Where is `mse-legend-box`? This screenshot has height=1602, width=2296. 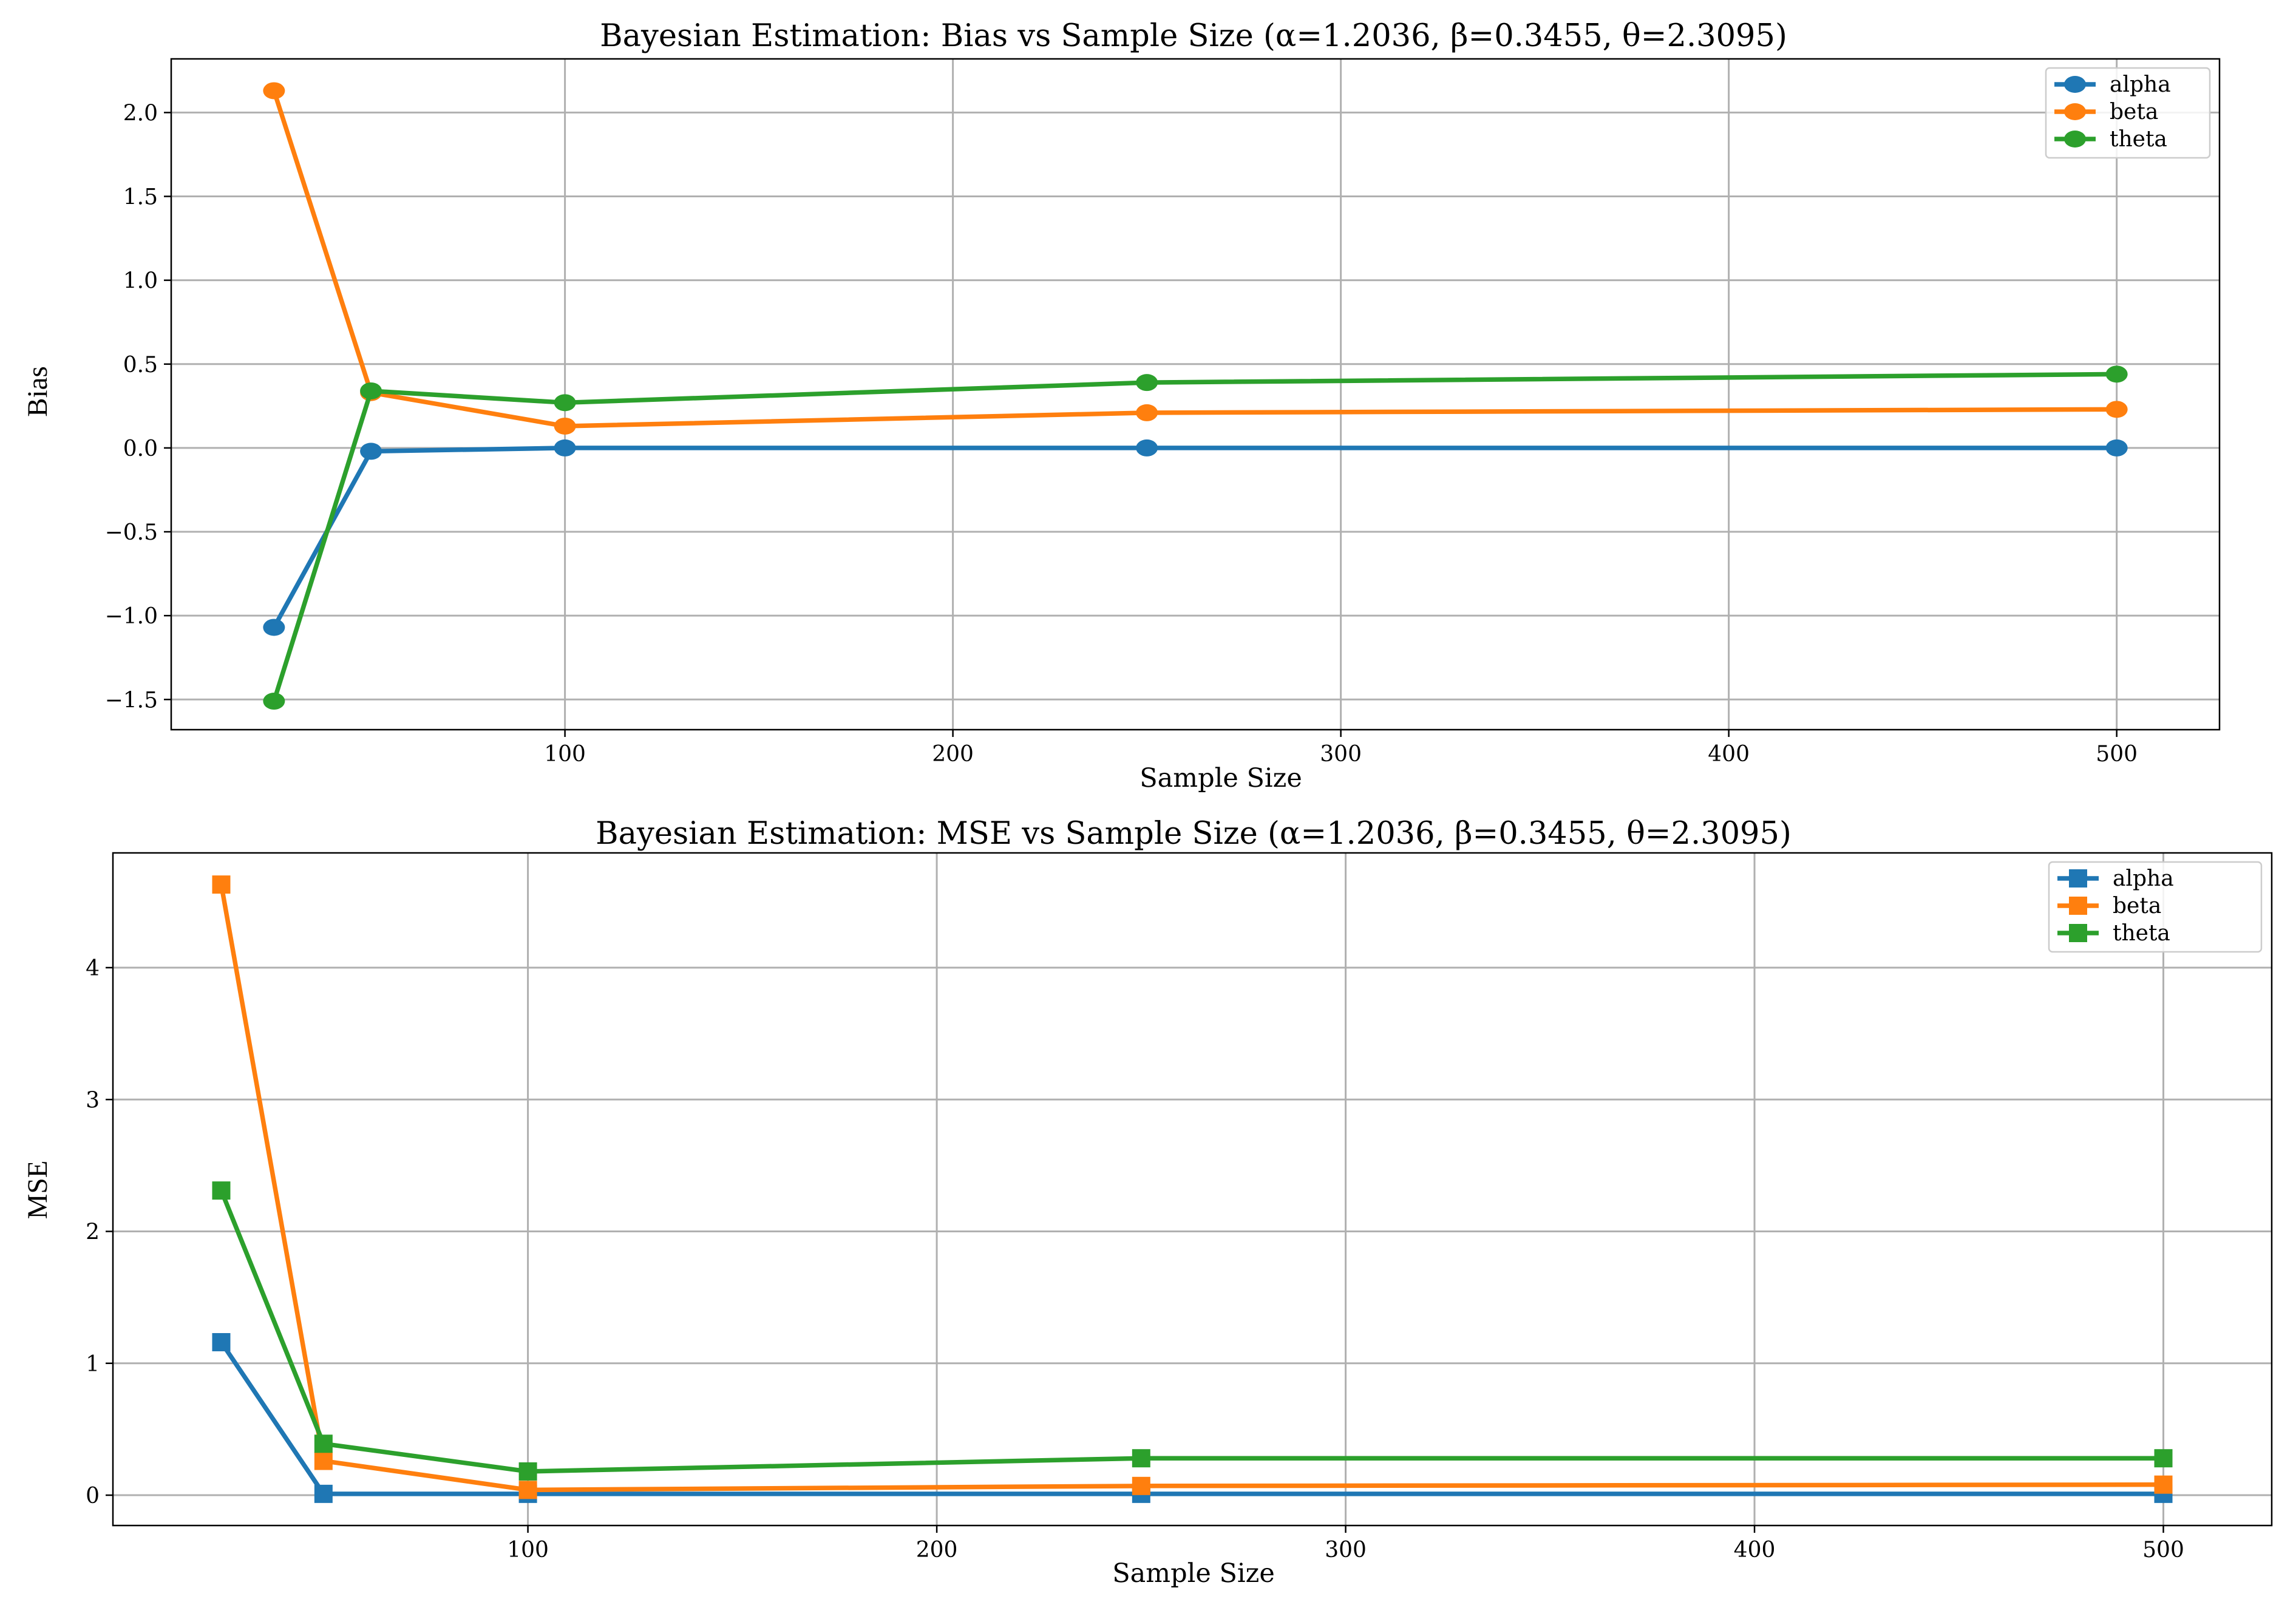 mse-legend-box is located at coordinates (2155, 907).